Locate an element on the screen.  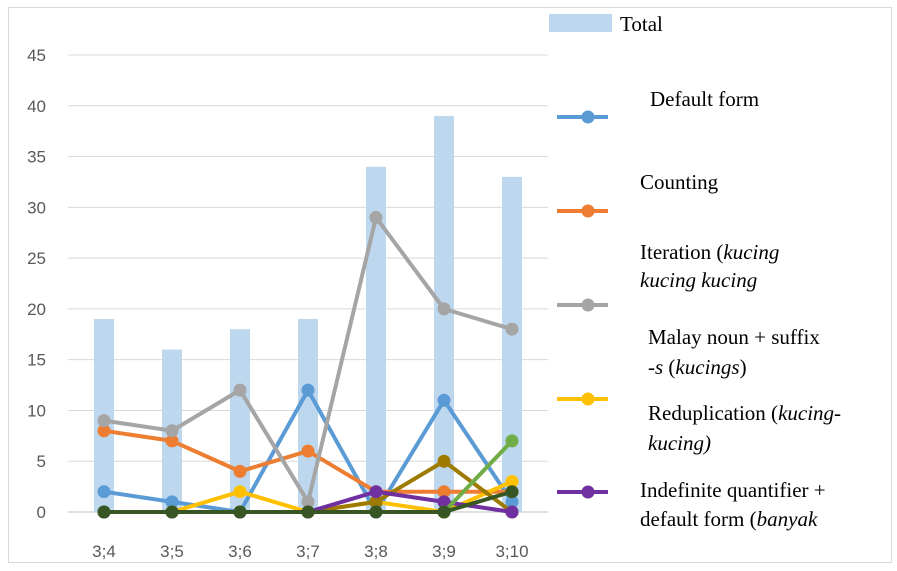
y-tick-label: 40 is located at coordinates (36, 106).